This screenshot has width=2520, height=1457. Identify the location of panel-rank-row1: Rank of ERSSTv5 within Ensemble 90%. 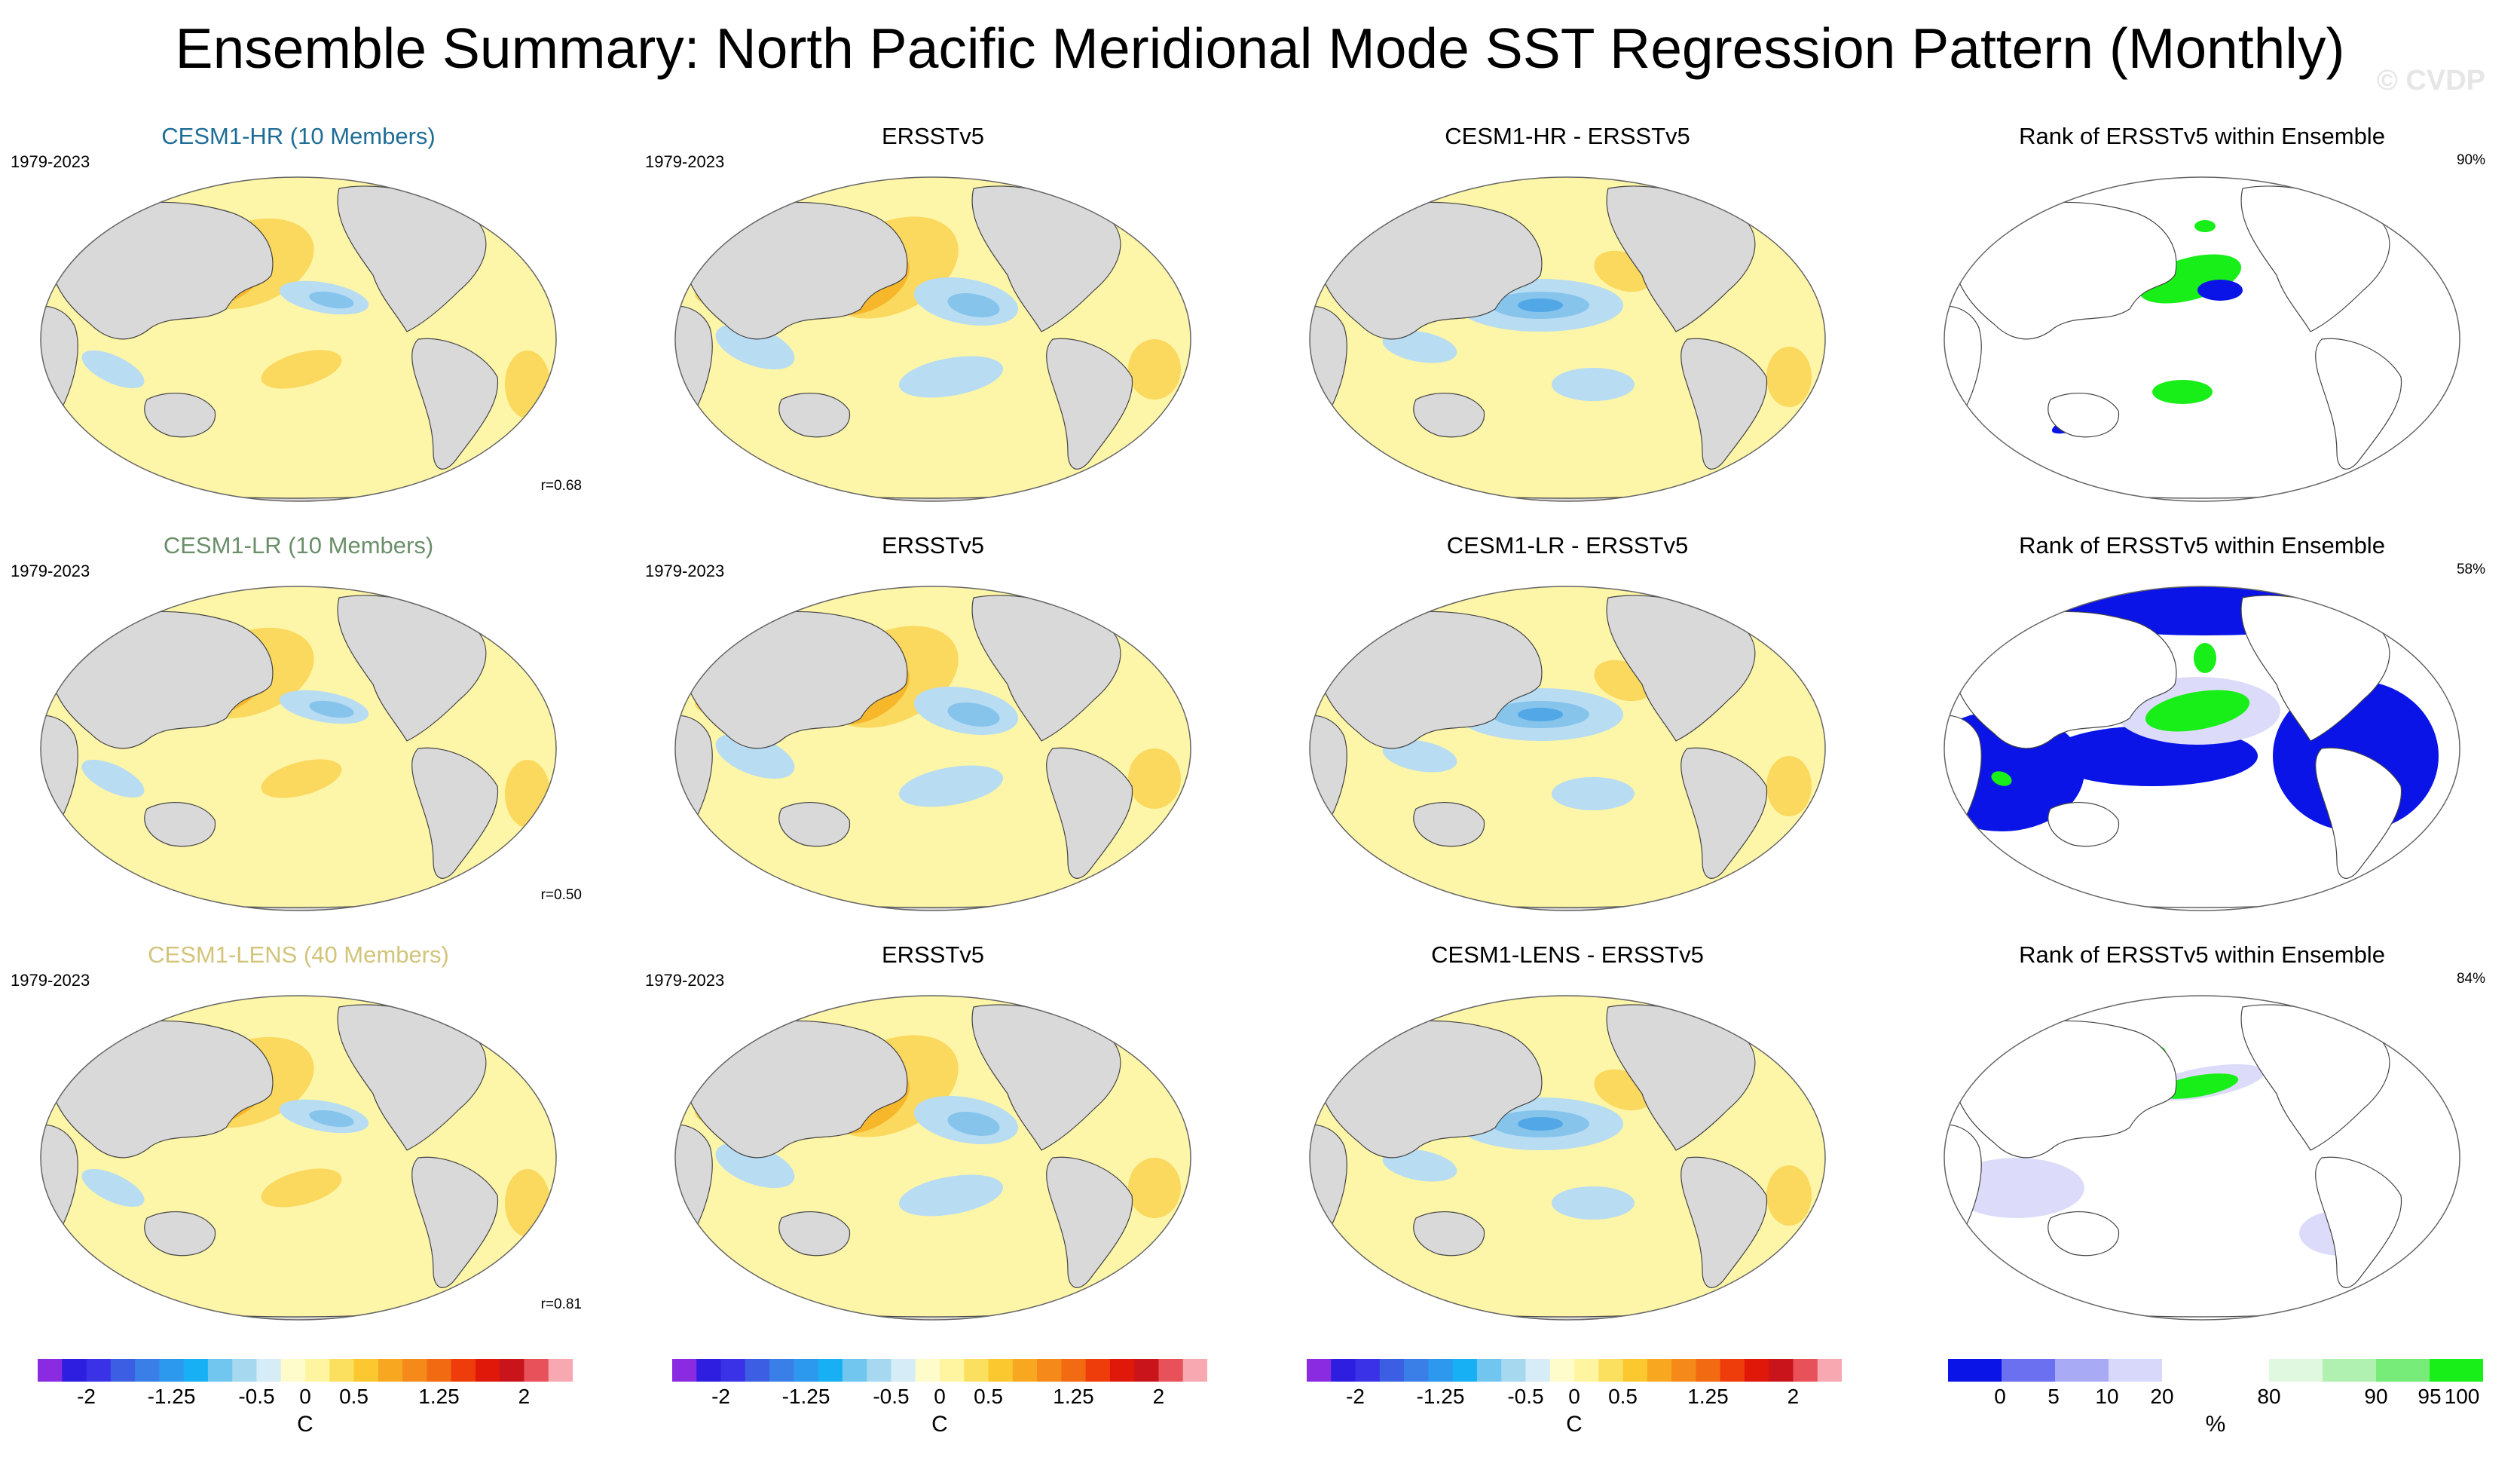
(2202, 324).